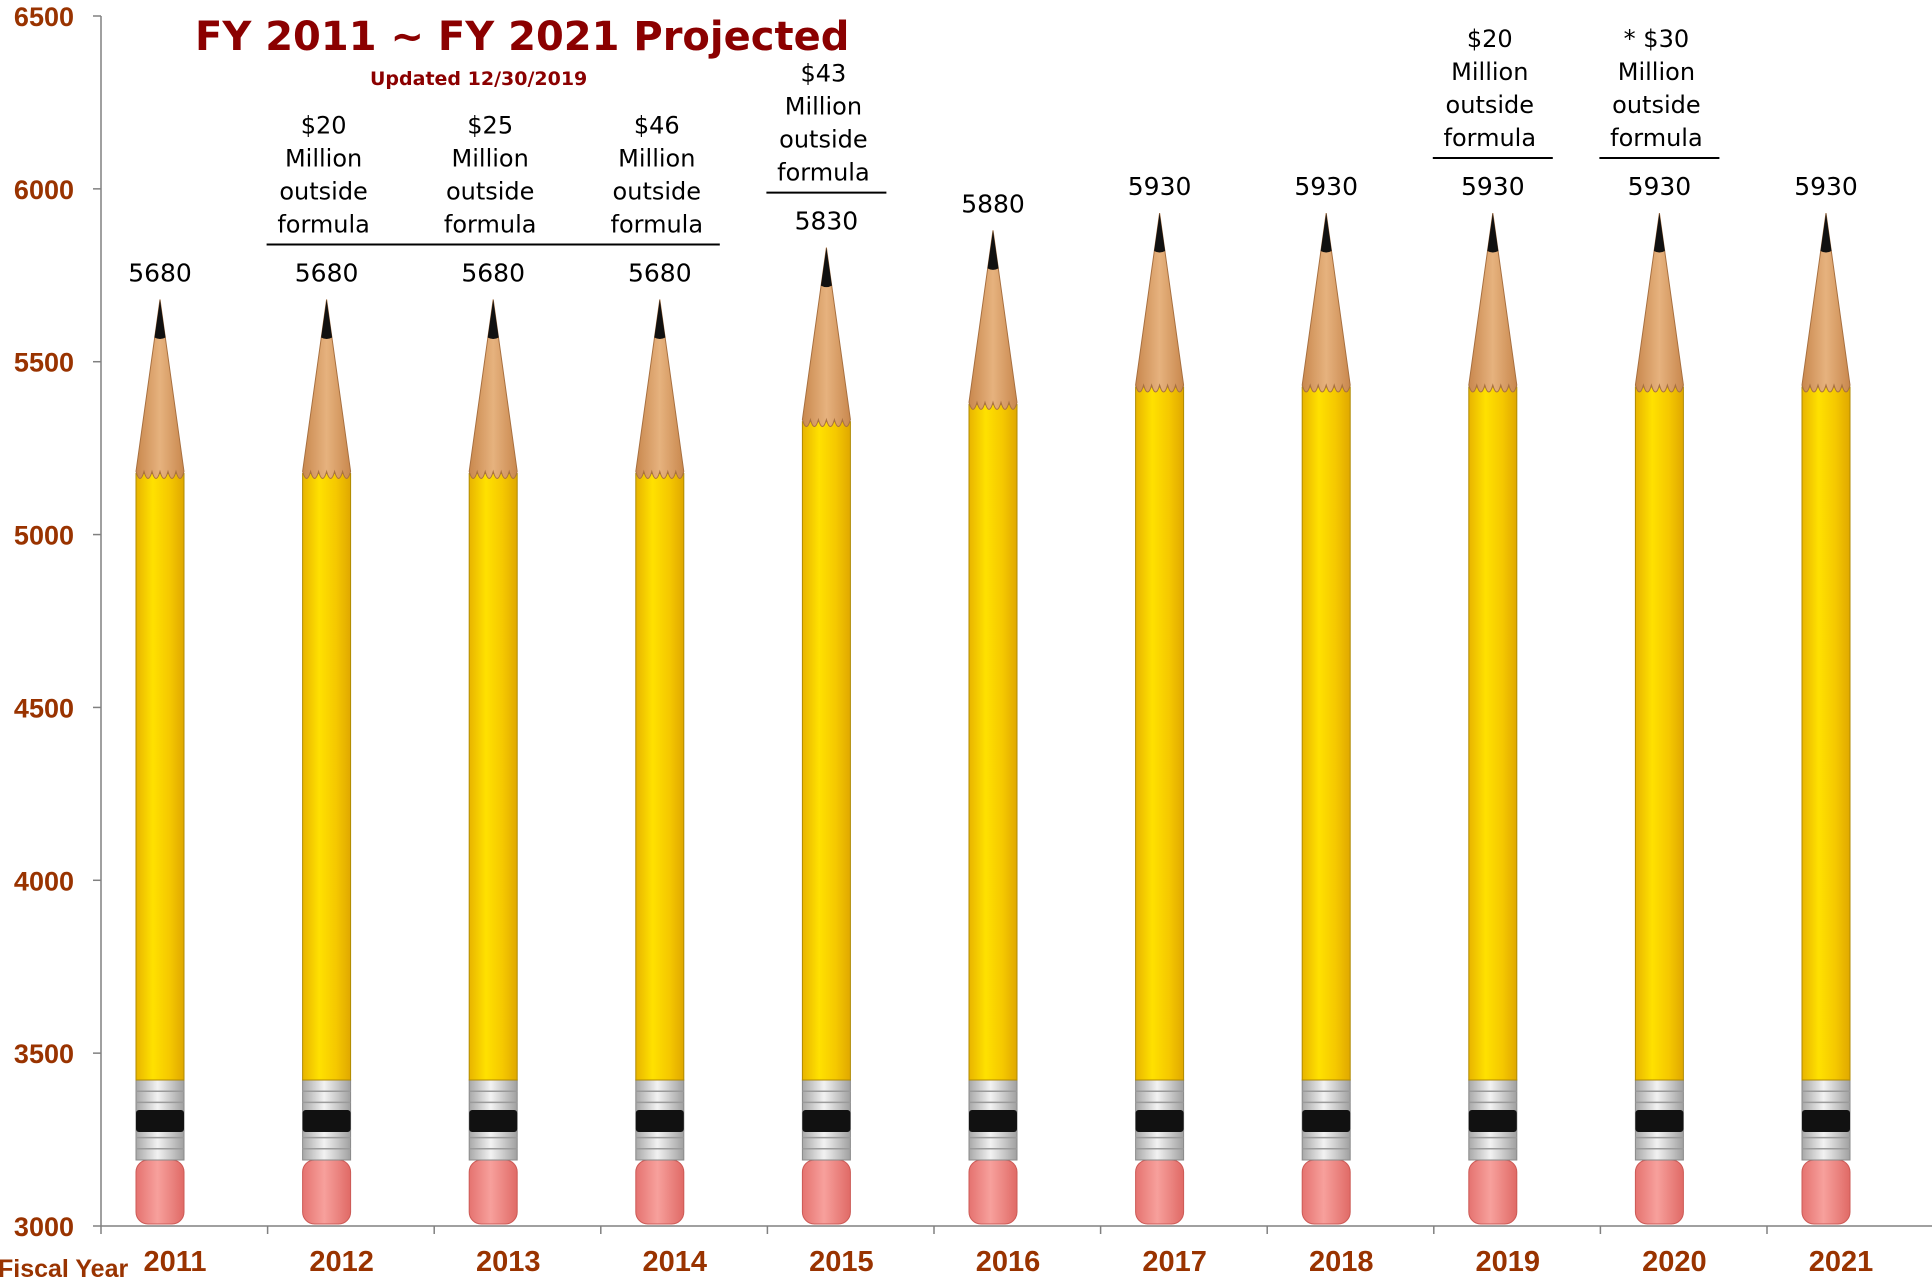 The height and width of the screenshot is (1281, 1932). What do you see at coordinates (44, 17) in the screenshot?
I see `y-tick-label: 6500` at bounding box center [44, 17].